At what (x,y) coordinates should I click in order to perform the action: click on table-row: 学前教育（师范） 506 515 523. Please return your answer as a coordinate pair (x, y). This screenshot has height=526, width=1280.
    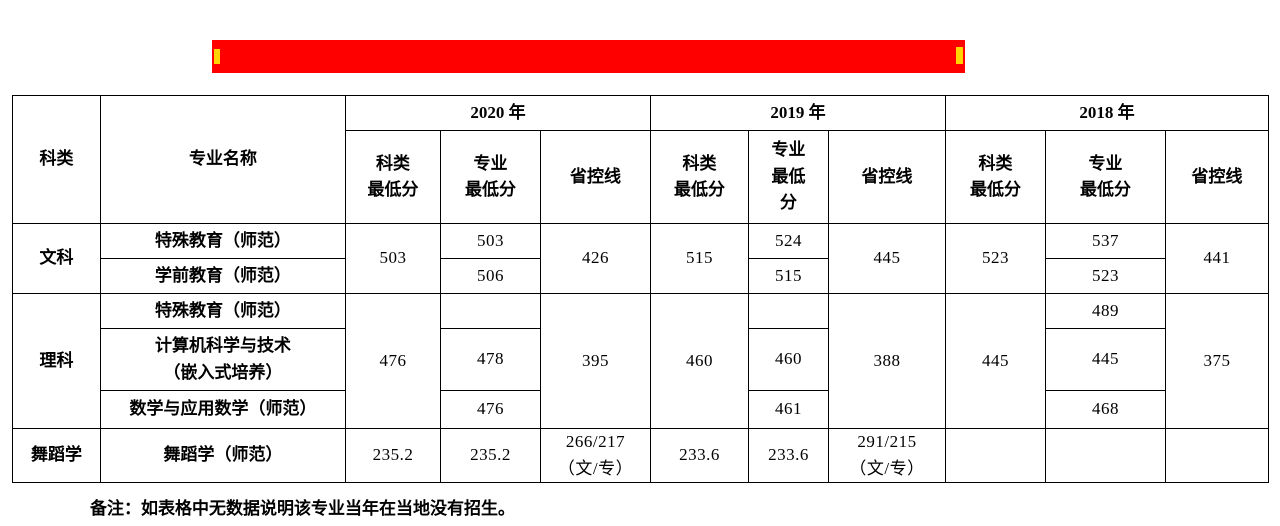
    Looking at the image, I should click on (641, 276).